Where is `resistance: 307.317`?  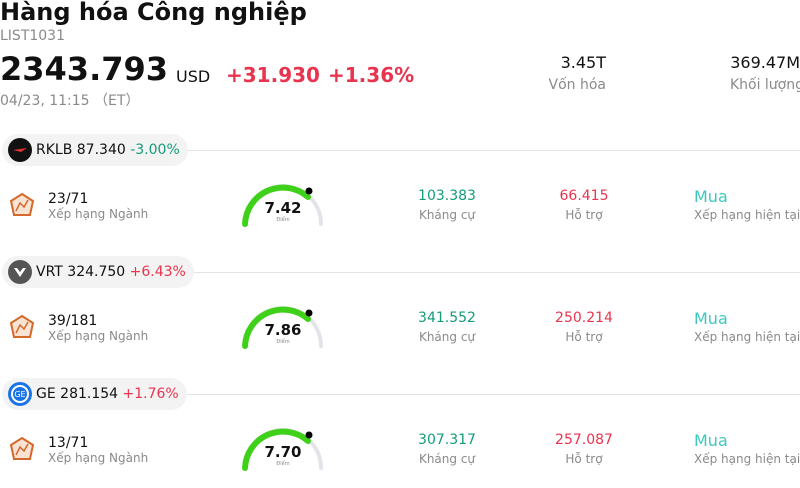 resistance: 307.317 is located at coordinates (447, 440).